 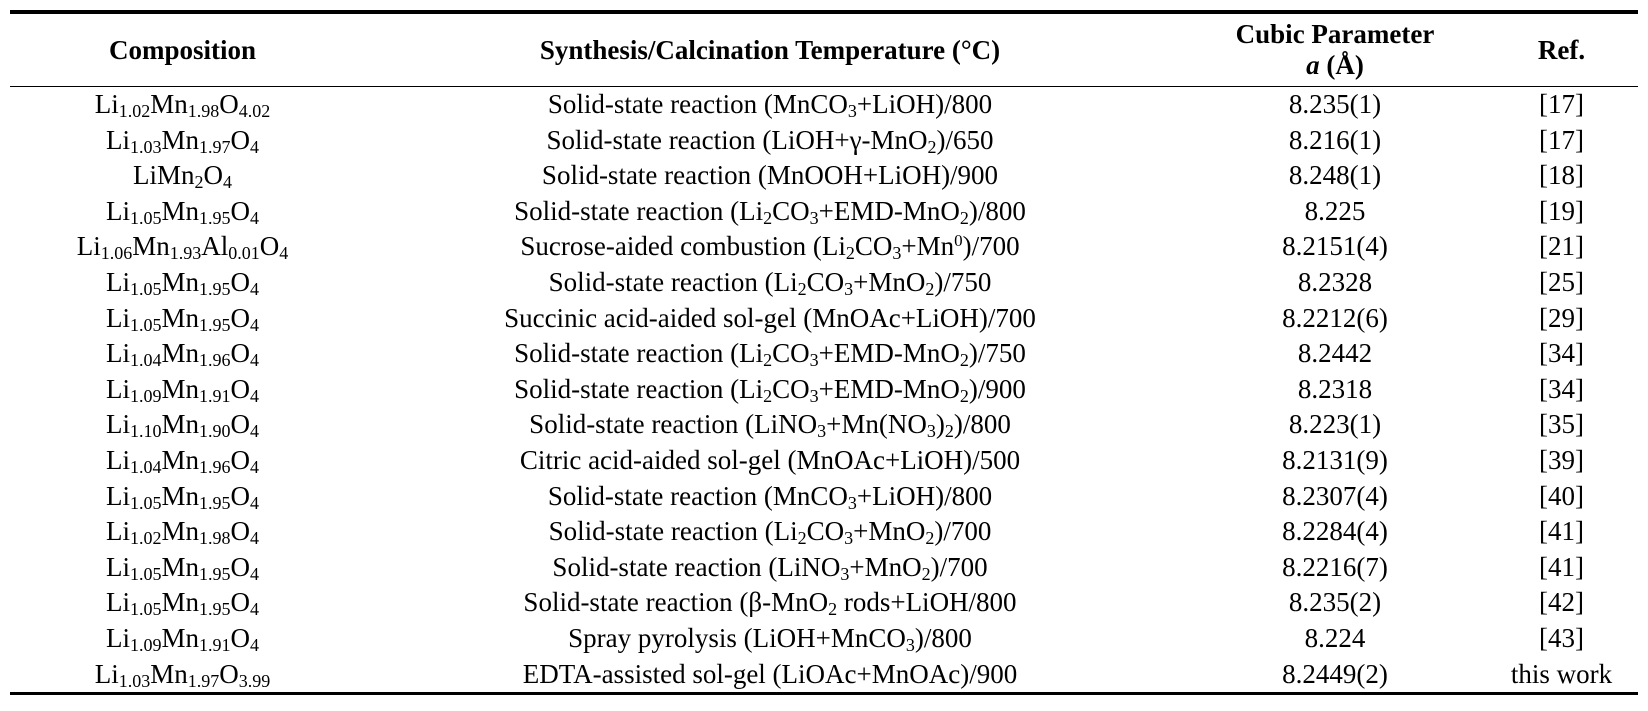 What do you see at coordinates (1561, 495) in the screenshot?
I see `cell-ref: [40]` at bounding box center [1561, 495].